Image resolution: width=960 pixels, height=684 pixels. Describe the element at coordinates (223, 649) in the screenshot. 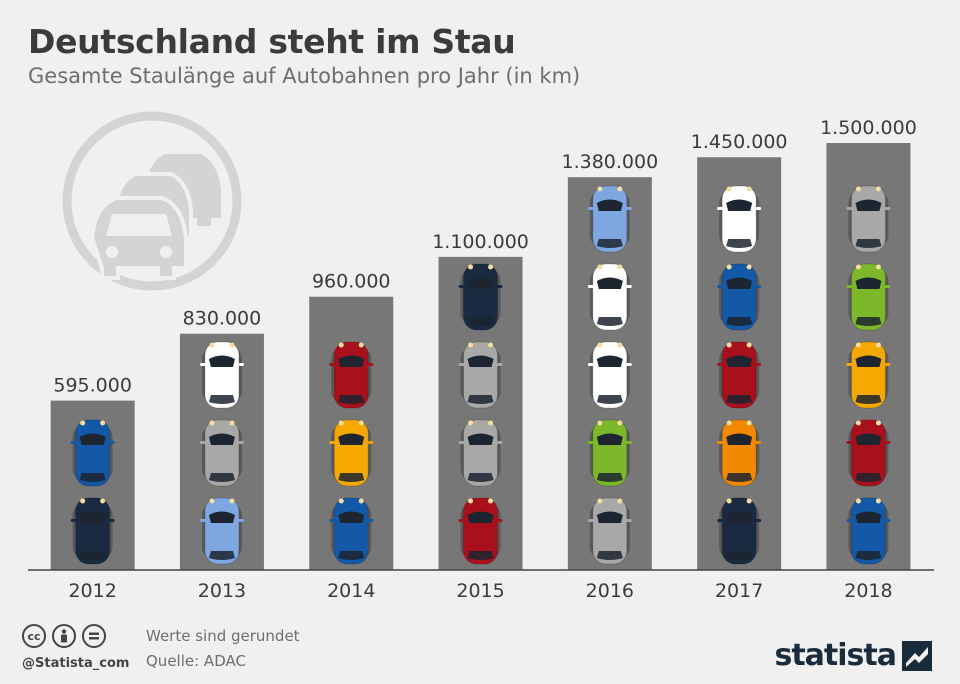

I see `footnotes: Werte sind gerundet Quelle: ADAC` at that location.